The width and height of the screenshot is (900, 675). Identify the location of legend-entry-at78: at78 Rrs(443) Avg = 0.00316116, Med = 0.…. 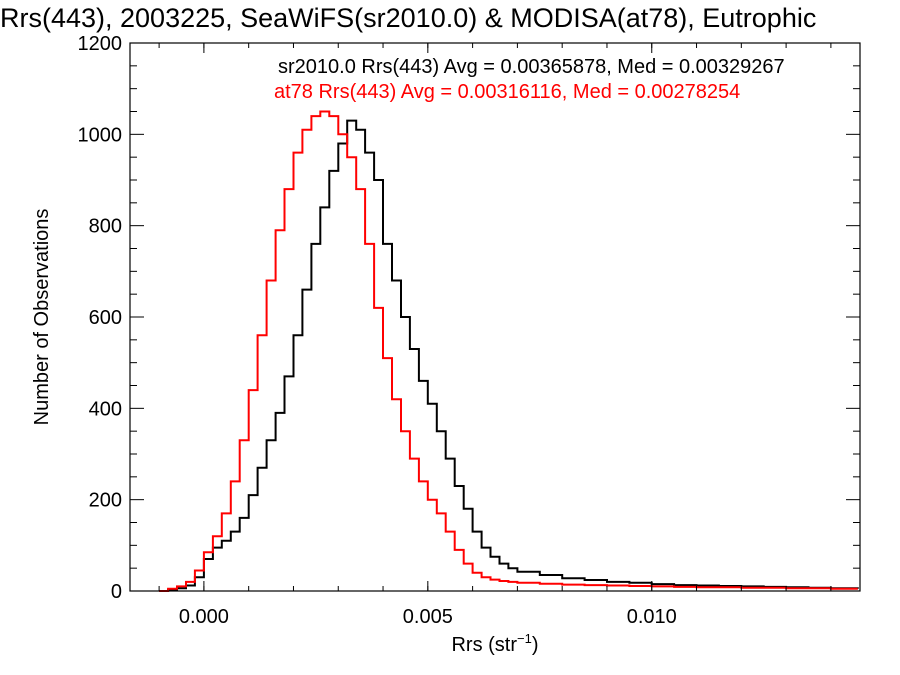
(507, 92).